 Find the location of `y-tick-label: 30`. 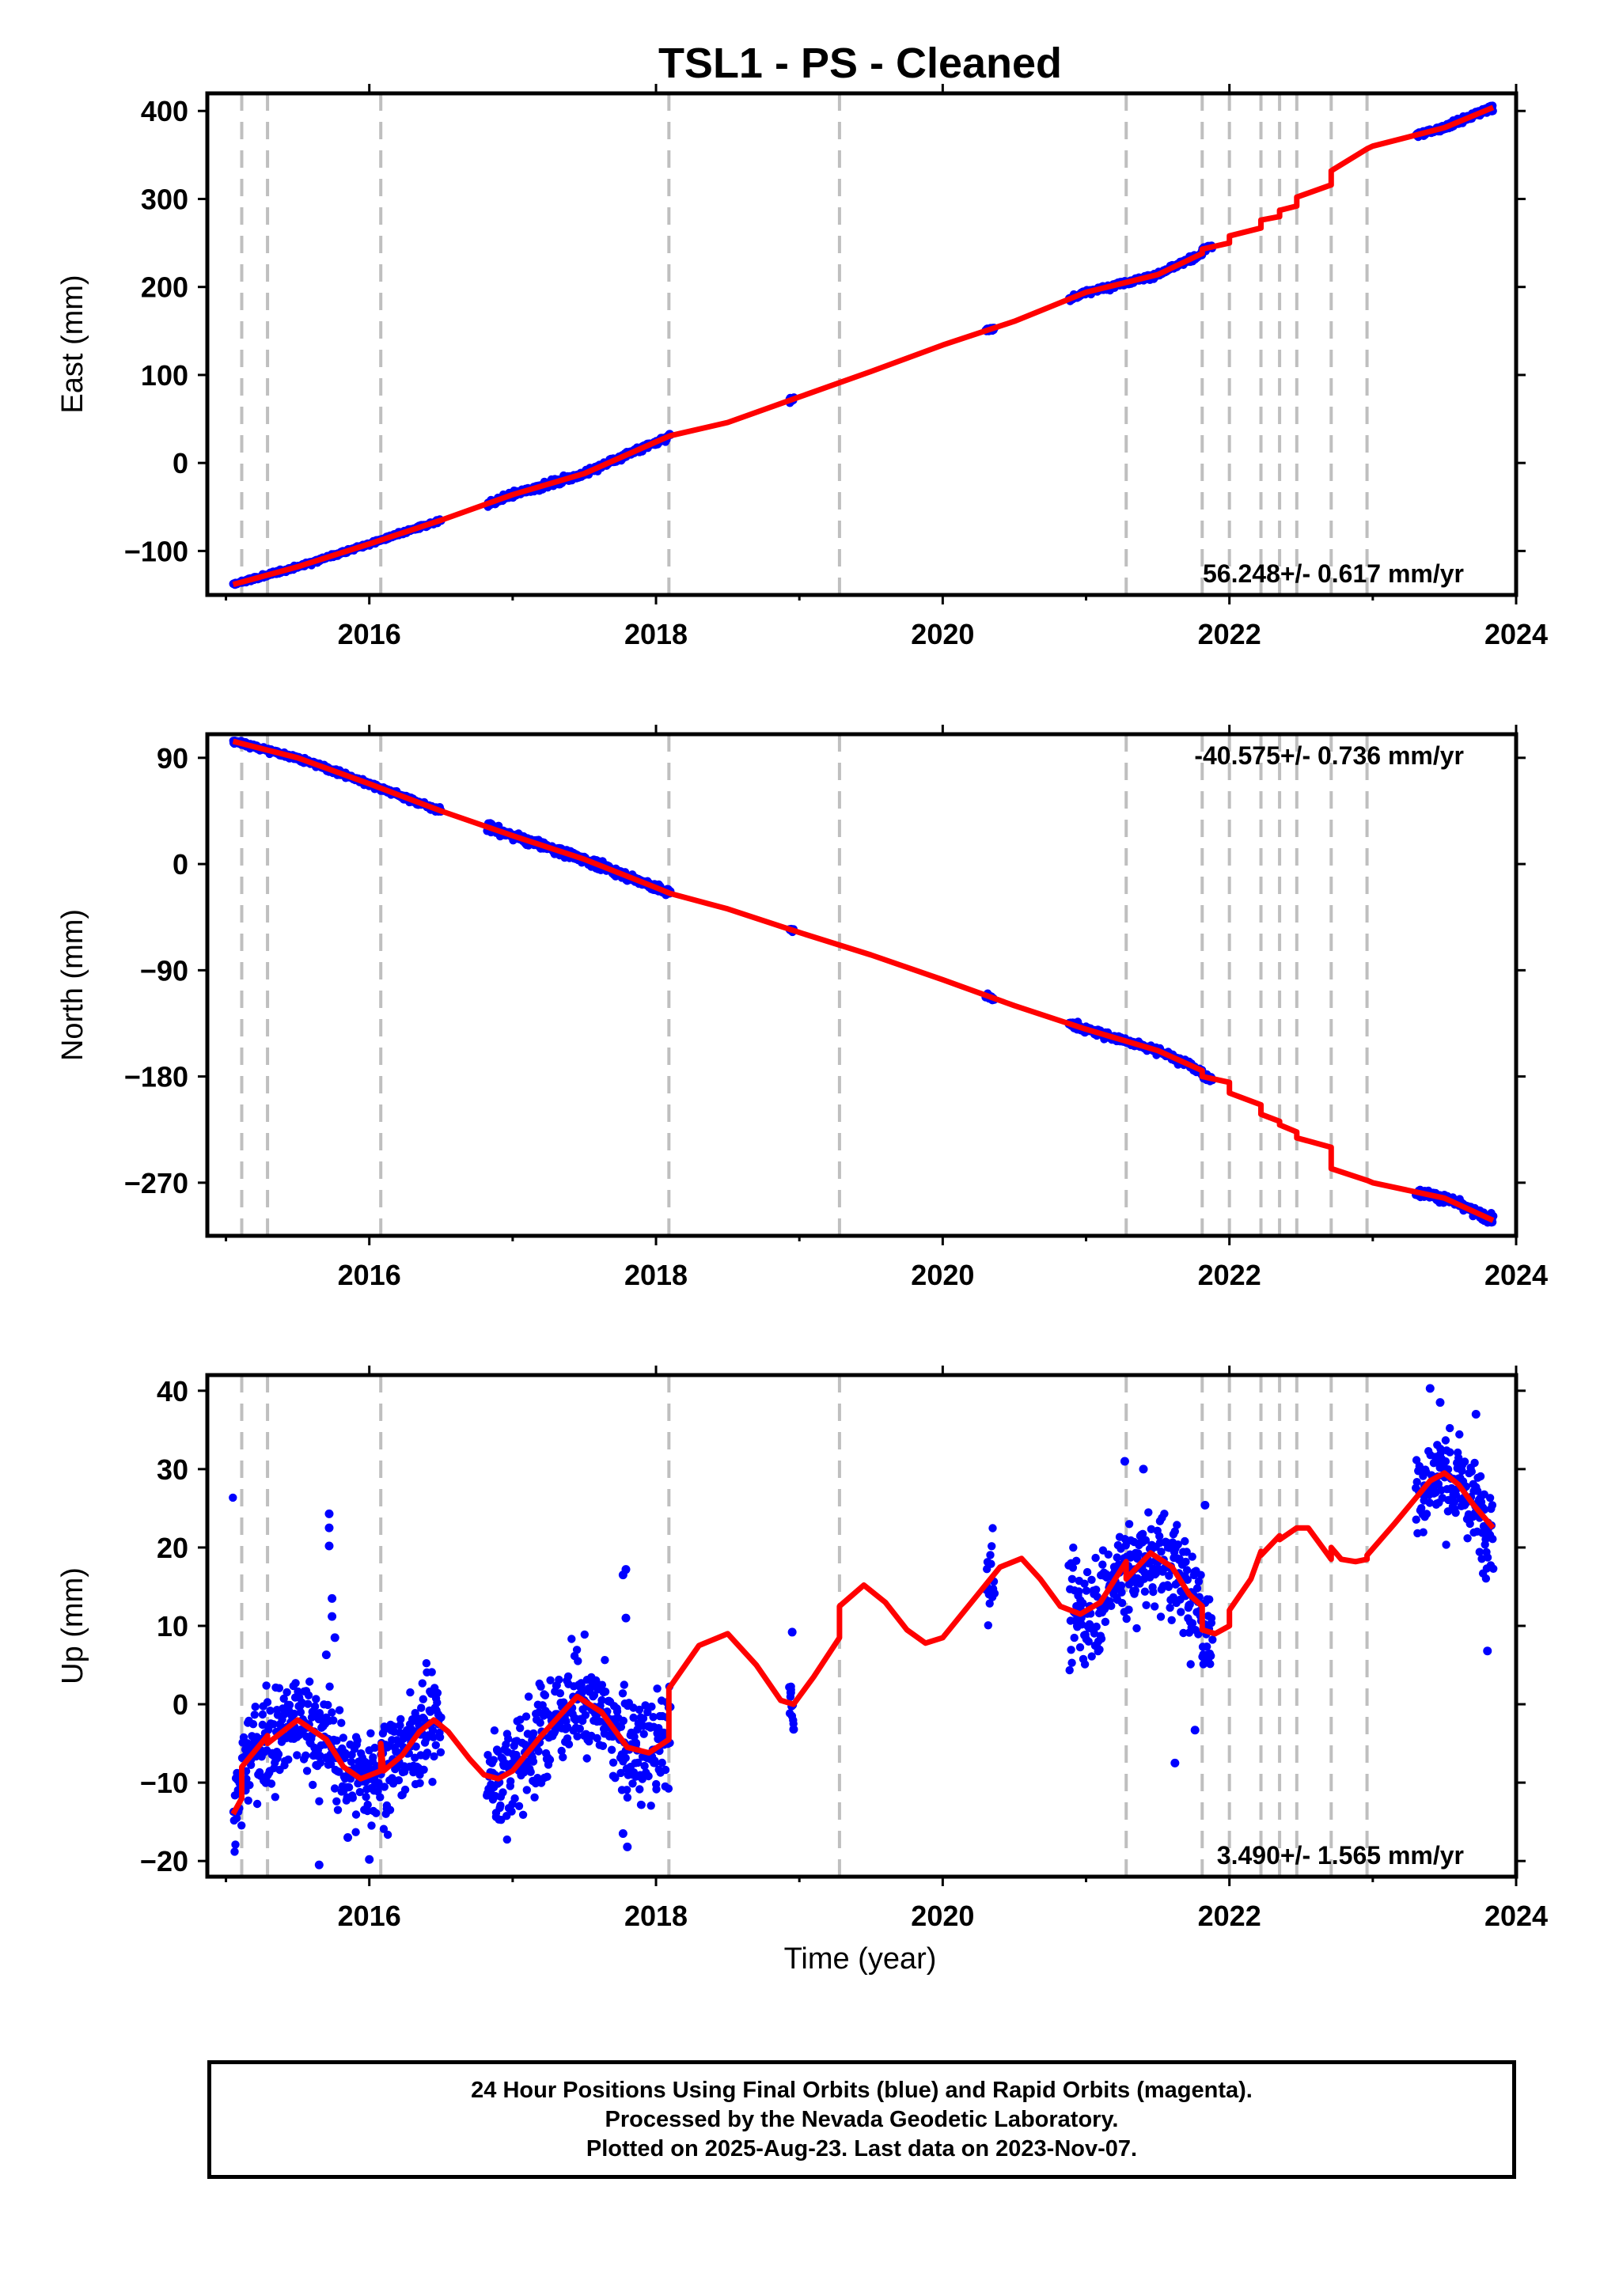

y-tick-label: 30 is located at coordinates (172, 1469).